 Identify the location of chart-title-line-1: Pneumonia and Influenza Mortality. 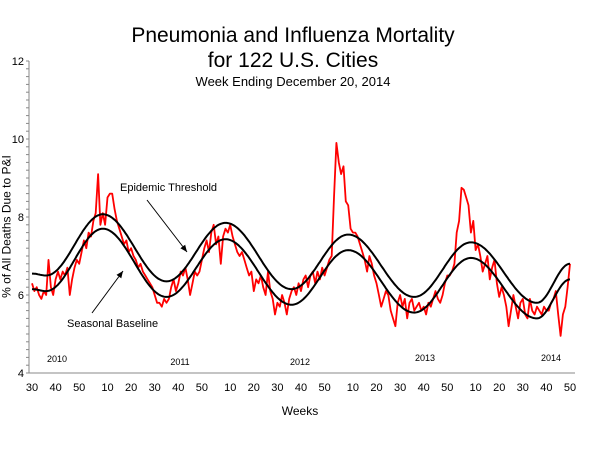
(293, 35).